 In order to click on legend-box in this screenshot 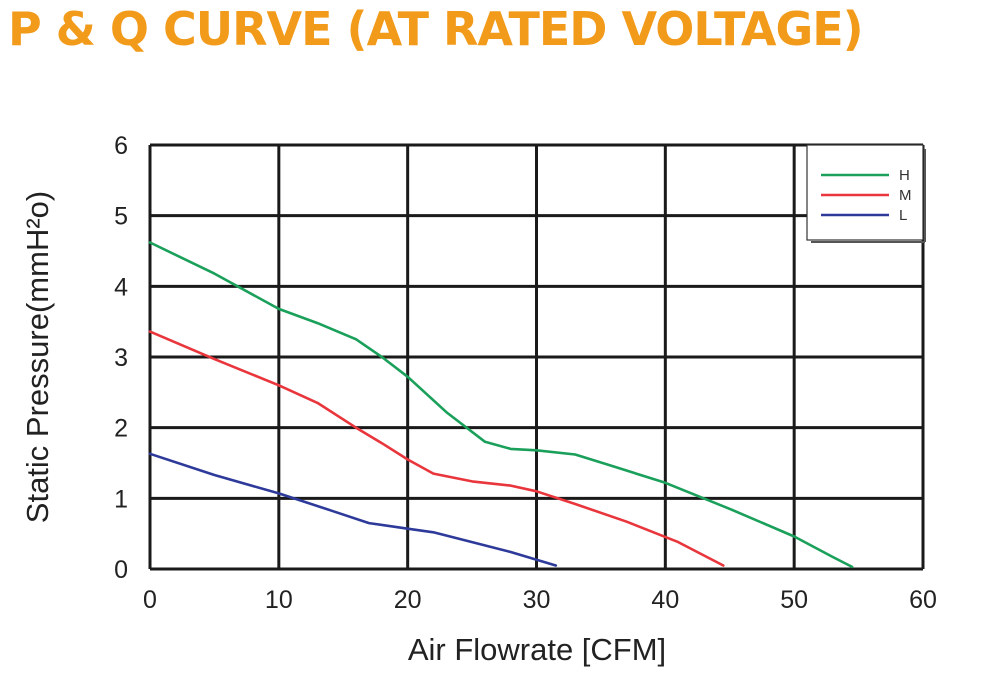, I will do `click(865, 192)`.